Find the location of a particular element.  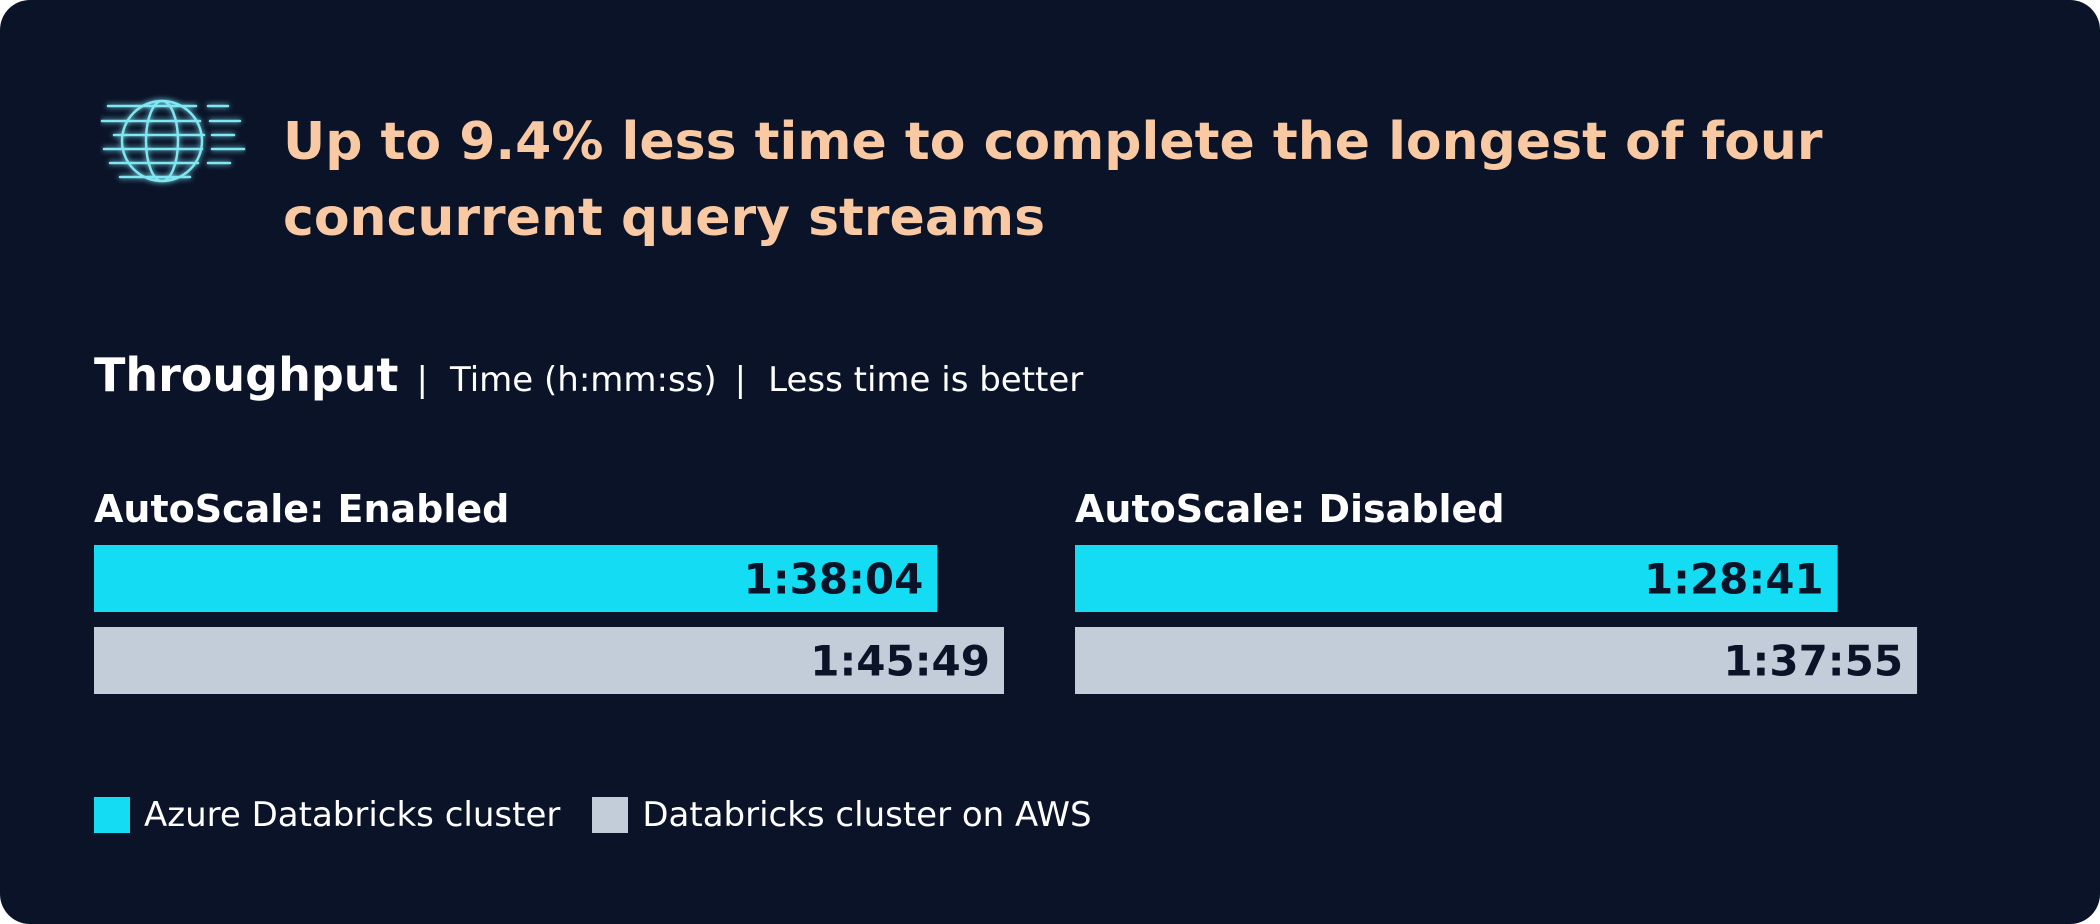

globe-speed-icon is located at coordinates (173, 141).